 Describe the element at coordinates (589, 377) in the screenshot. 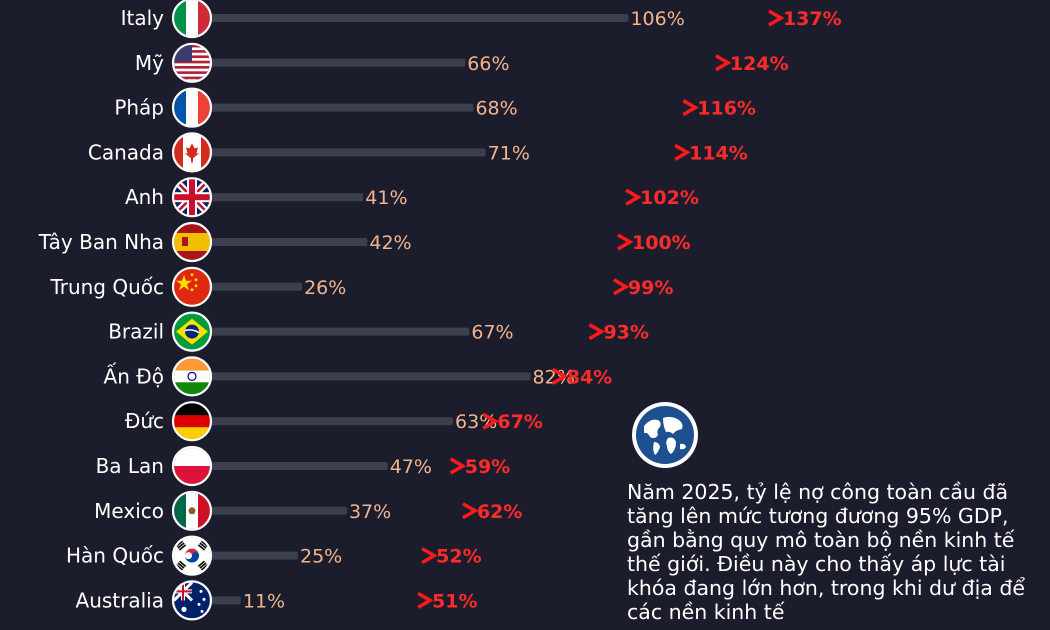

I see `end-value-label: 84%` at that location.